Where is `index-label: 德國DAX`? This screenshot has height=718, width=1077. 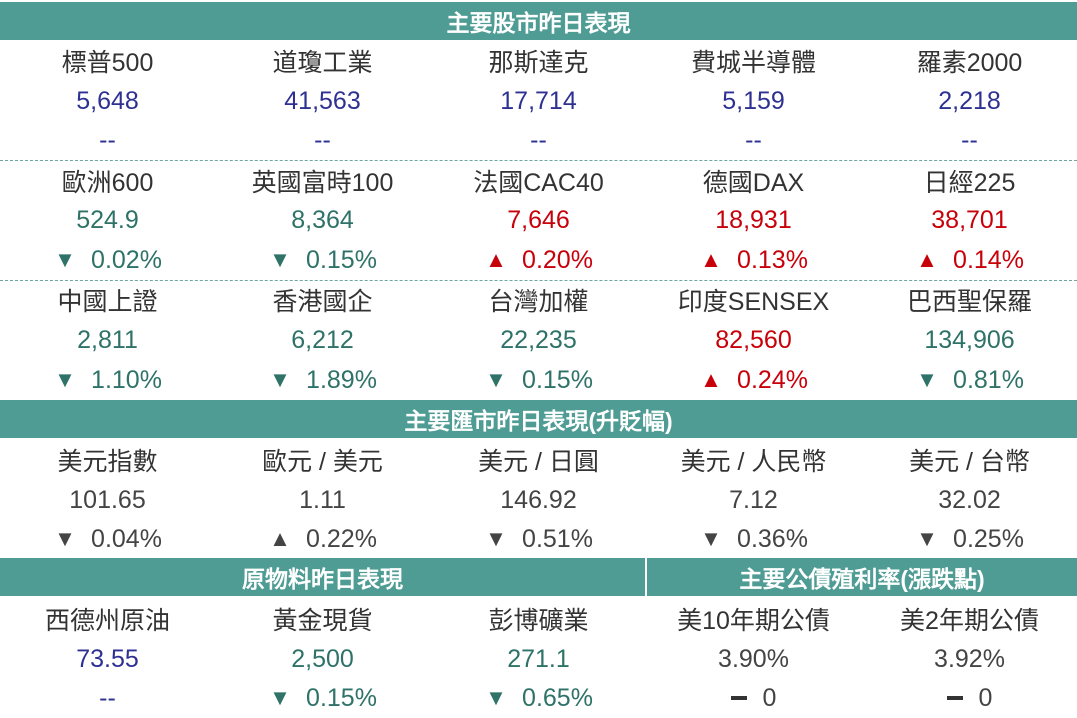 index-label: 德國DAX is located at coordinates (753, 183).